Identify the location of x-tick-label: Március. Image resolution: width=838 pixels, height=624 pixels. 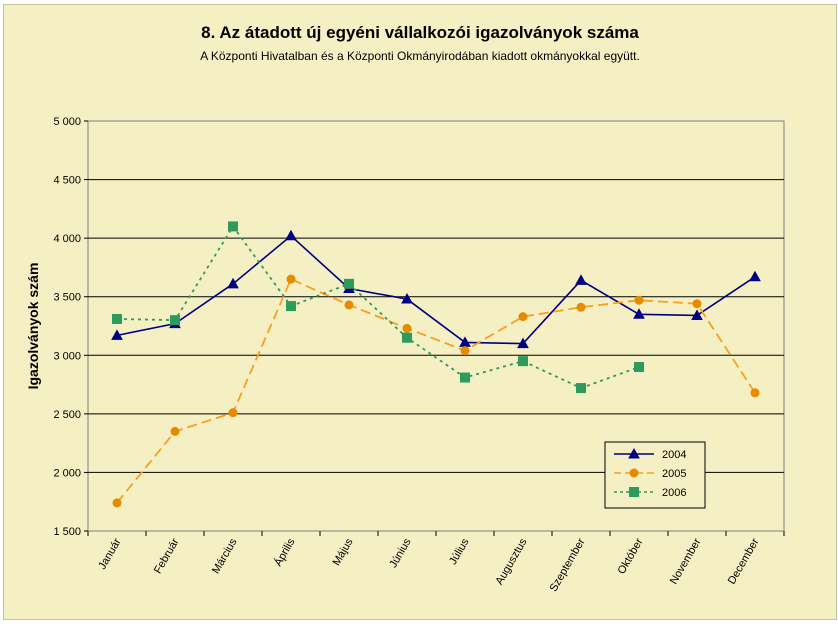
(225, 556).